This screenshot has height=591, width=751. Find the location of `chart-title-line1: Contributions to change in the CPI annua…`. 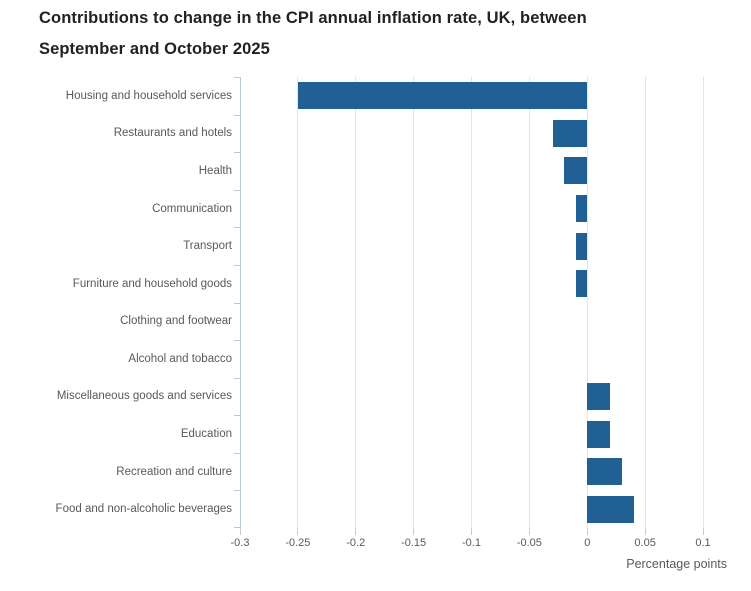

chart-title-line1: Contributions to change in the CPI annua… is located at coordinates (313, 18).